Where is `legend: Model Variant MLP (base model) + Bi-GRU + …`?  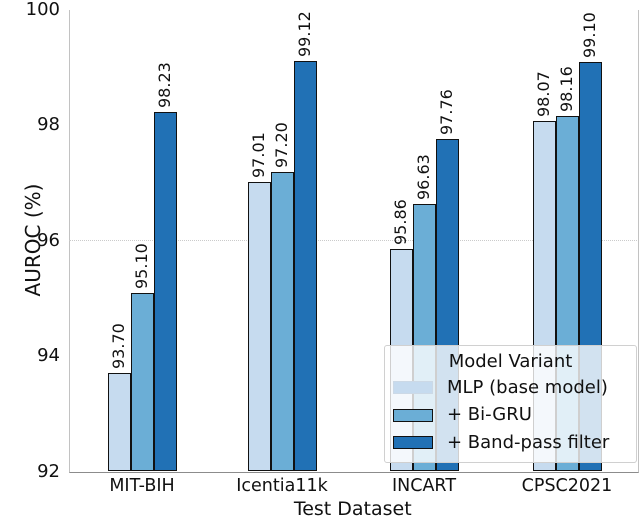 legend: Model Variant MLP (base model) + Bi-GRU + … is located at coordinates (510, 404).